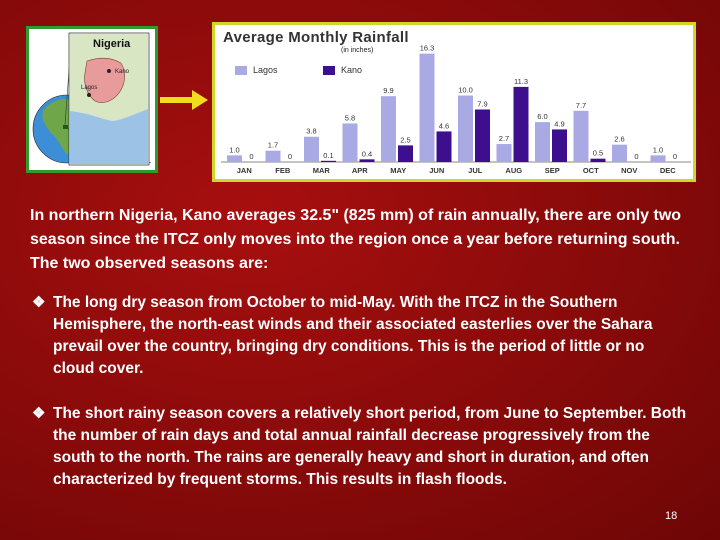 Image resolution: width=720 pixels, height=540 pixels. I want to click on data-label-kano-jan: 0, so click(251, 156).